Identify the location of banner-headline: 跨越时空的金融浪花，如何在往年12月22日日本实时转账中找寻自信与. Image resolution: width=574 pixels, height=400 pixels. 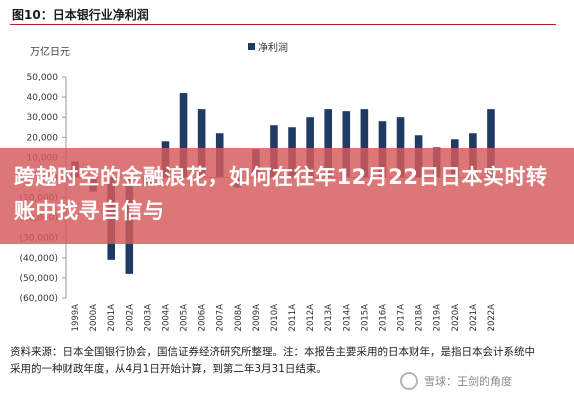
(281, 194).